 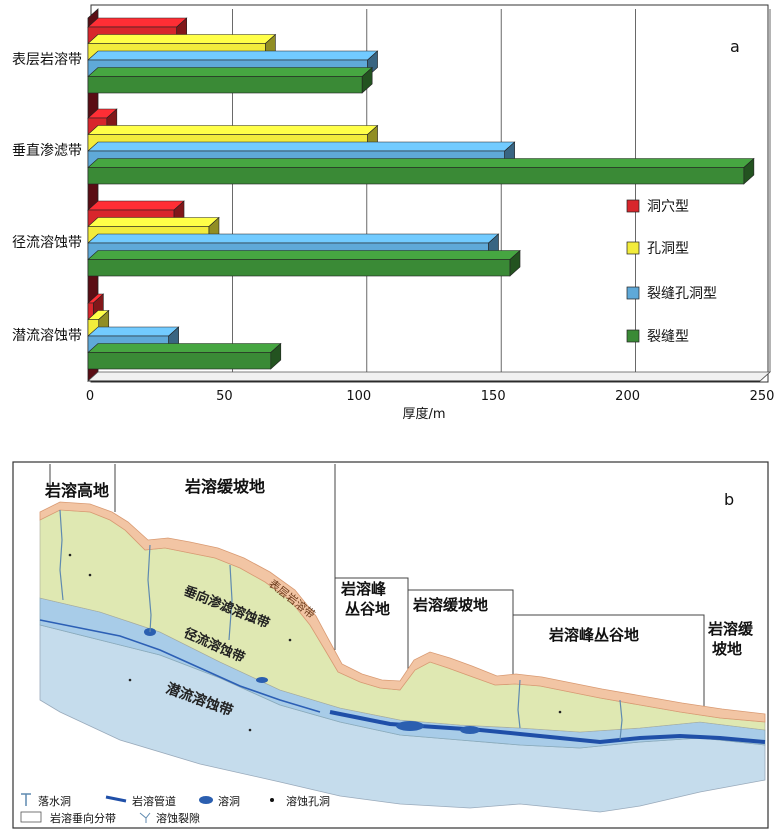 I want to click on fracture-legend-icon, so click(x=145, y=817).